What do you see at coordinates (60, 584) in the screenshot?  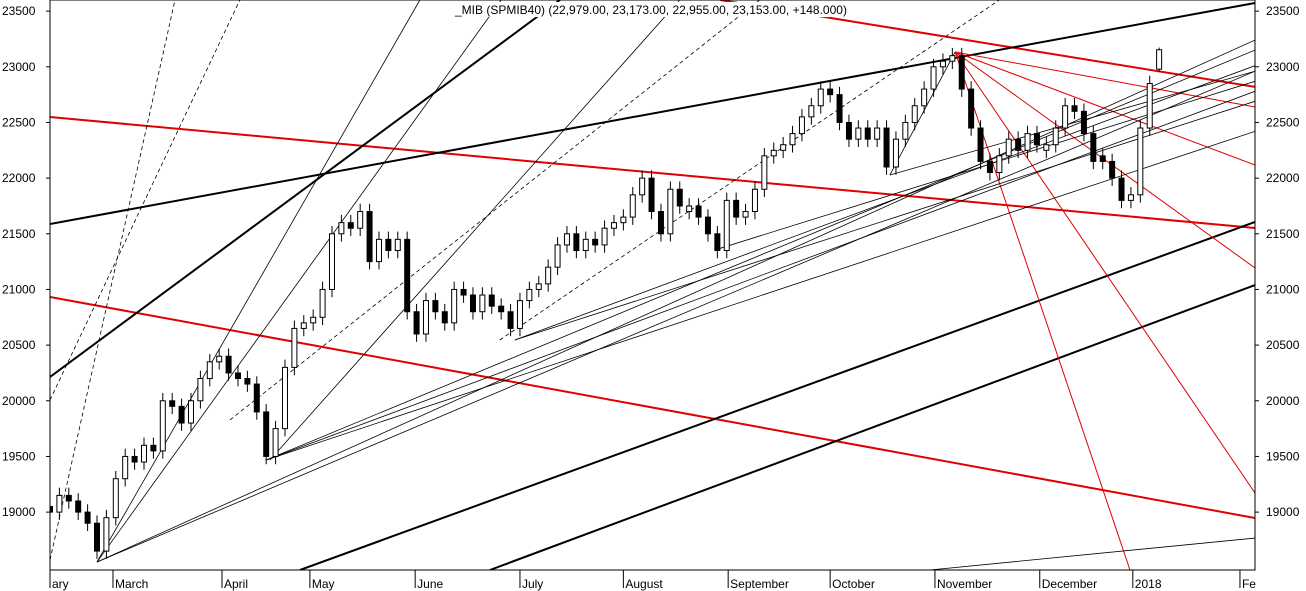 I see `x-tick-label: ary` at bounding box center [60, 584].